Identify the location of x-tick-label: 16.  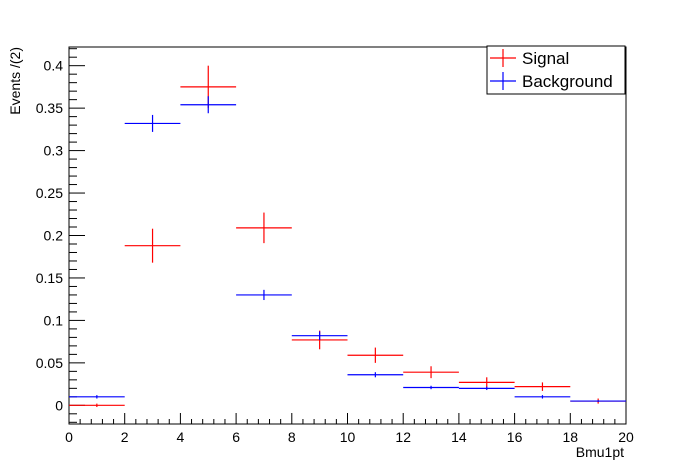
(515, 437).